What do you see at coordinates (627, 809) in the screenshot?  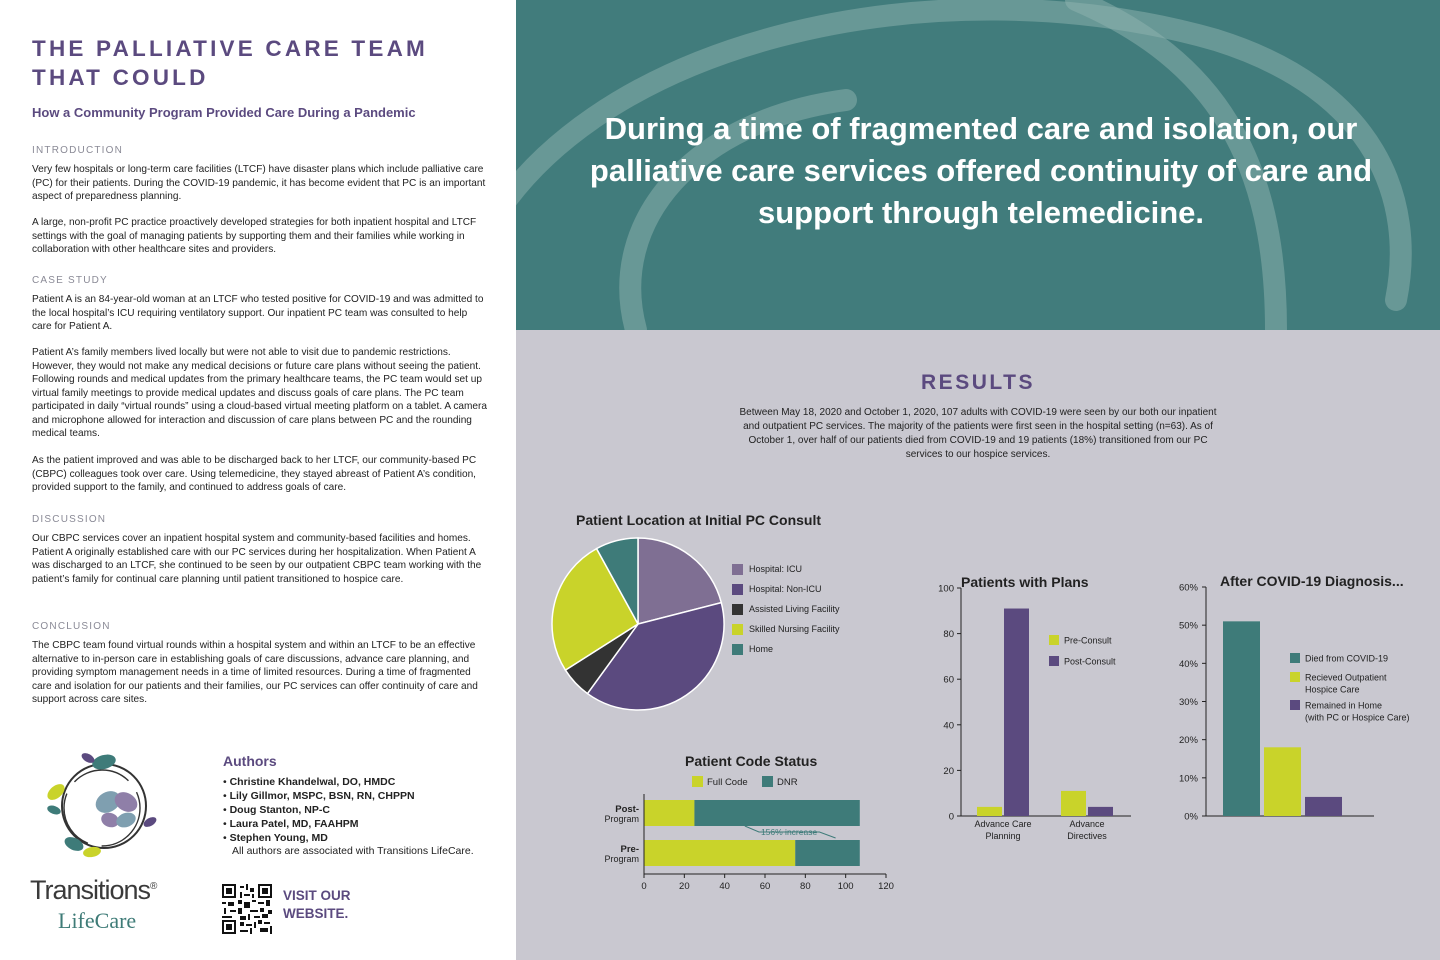 I see `category-label: Post-` at bounding box center [627, 809].